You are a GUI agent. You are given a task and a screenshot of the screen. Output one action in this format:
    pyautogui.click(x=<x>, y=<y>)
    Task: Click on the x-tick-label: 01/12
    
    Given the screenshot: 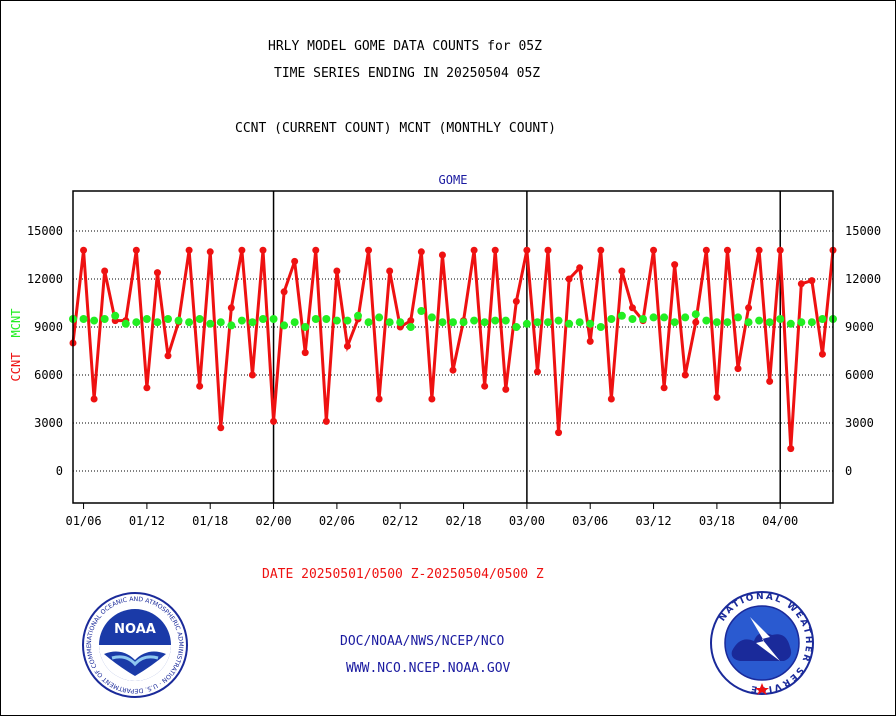 What is the action you would take?
    pyautogui.click(x=147, y=521)
    